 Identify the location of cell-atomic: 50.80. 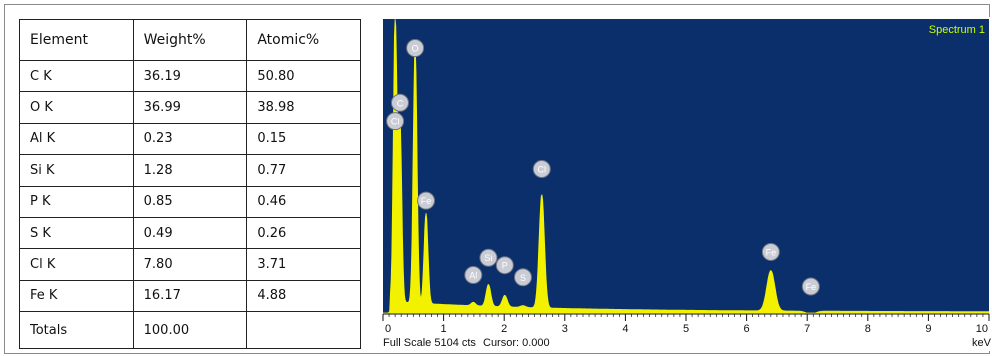
(303, 76).